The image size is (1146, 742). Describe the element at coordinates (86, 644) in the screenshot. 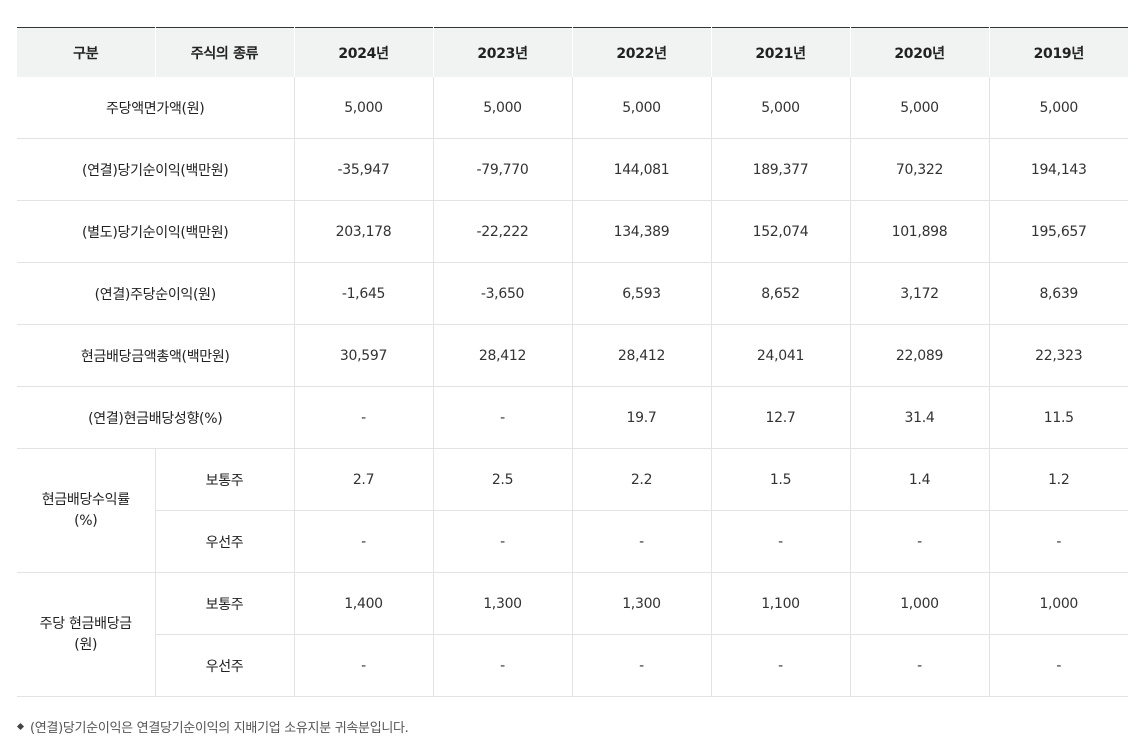

I see `group-label-unit: (원)` at that location.